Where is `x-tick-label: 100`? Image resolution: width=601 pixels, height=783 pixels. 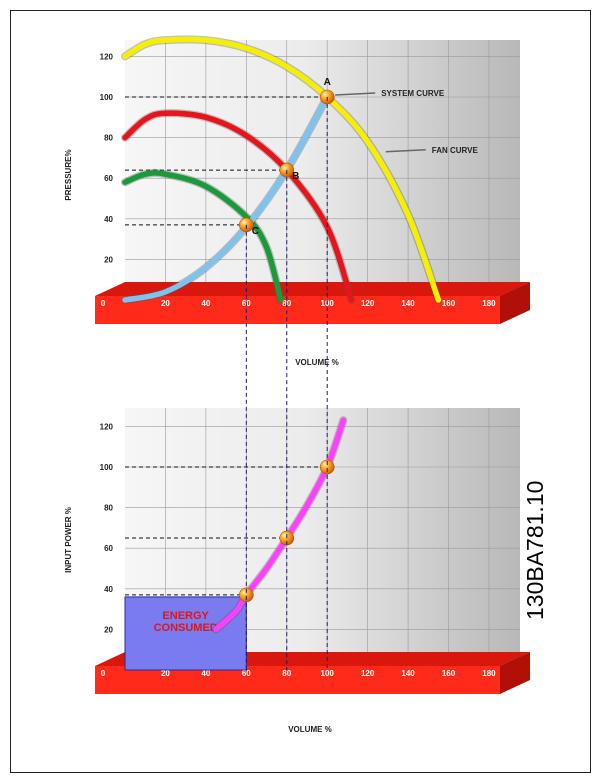
x-tick-label: 100 is located at coordinates (328, 673).